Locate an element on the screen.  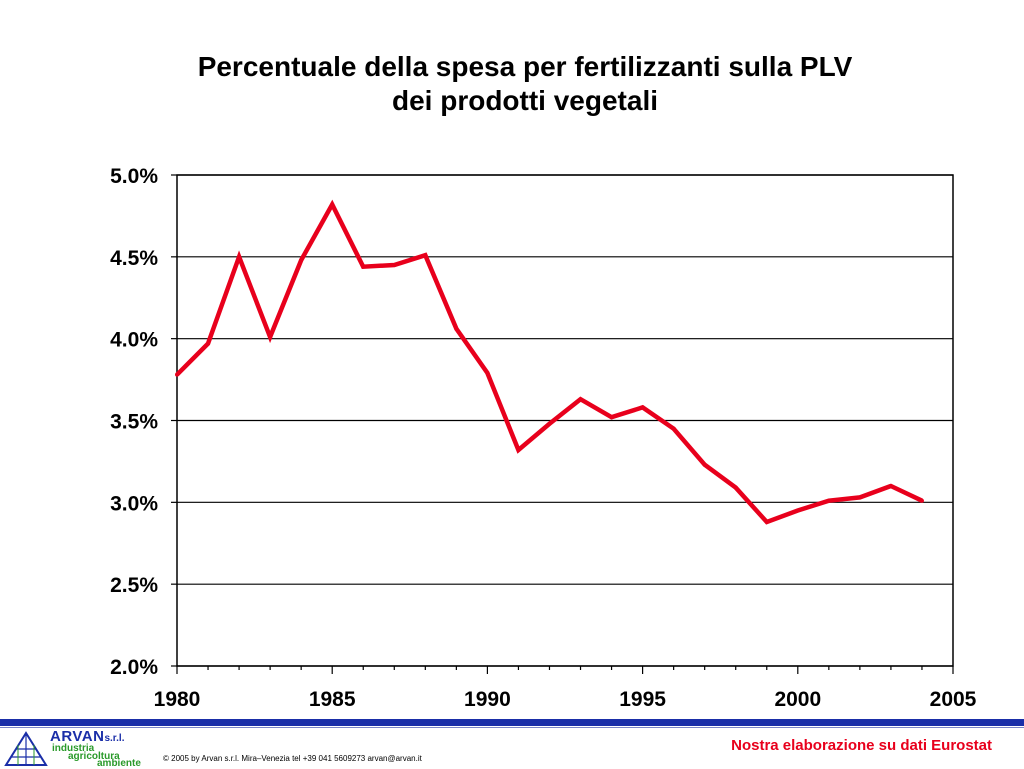
y-tick-label: 5.0% is located at coordinates (134, 176).